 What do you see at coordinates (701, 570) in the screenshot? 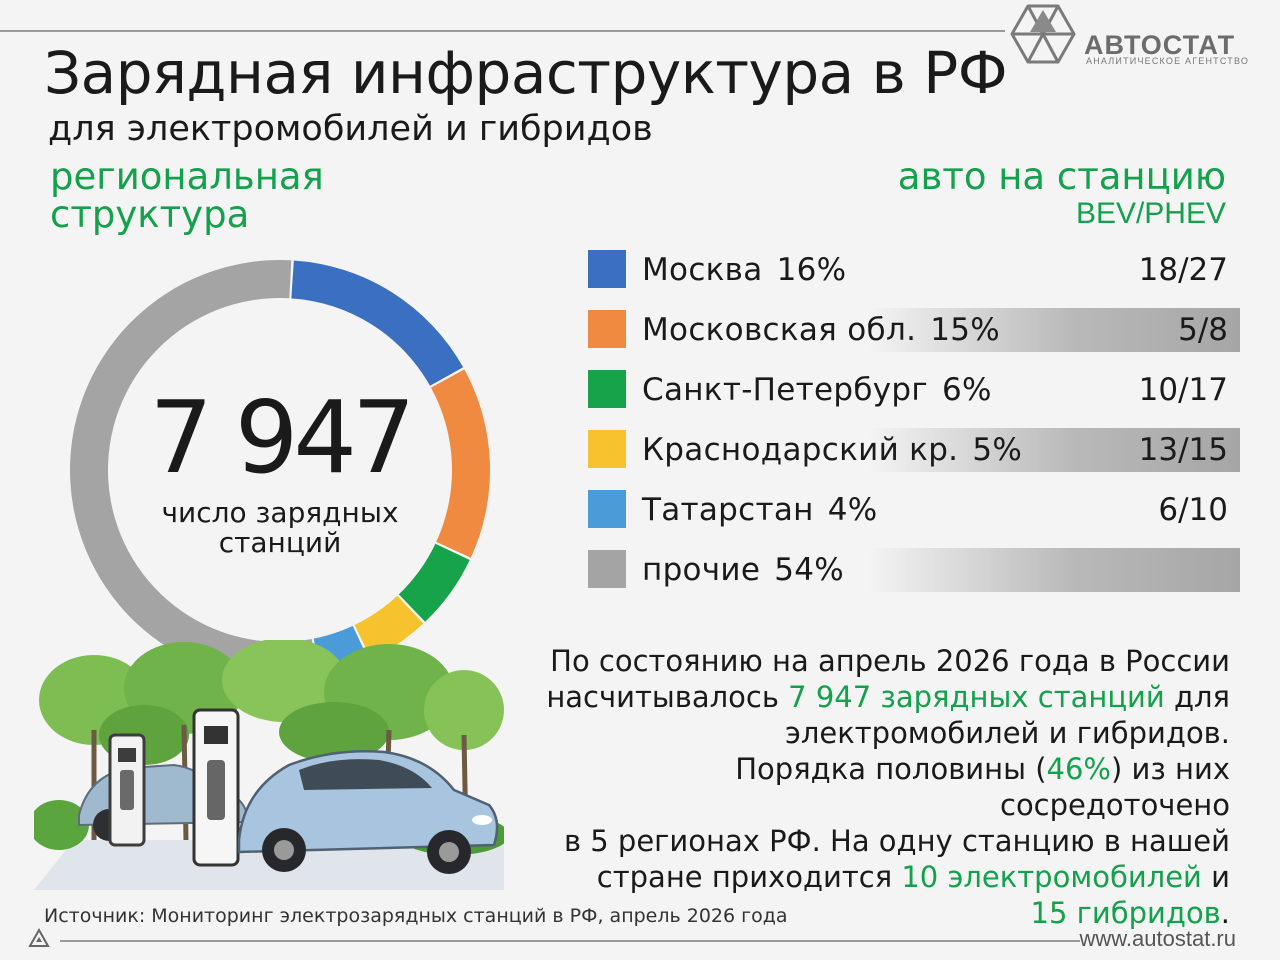
I see `legend-region-name: прочие` at bounding box center [701, 570].